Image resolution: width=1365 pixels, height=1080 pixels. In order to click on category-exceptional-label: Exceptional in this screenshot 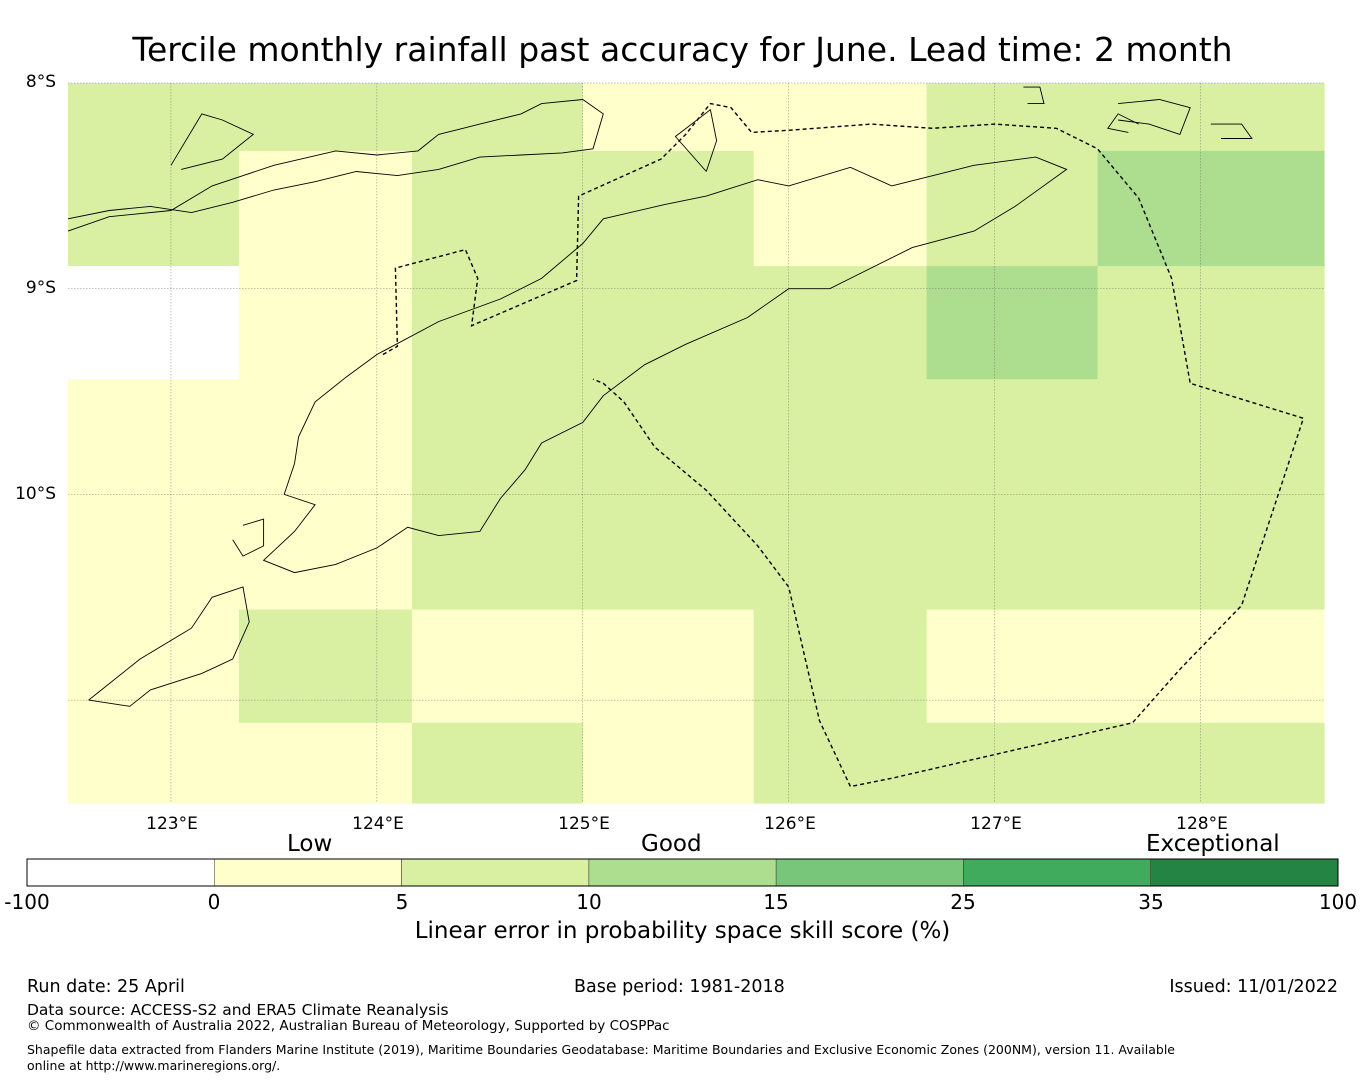, I will do `click(1213, 844)`.